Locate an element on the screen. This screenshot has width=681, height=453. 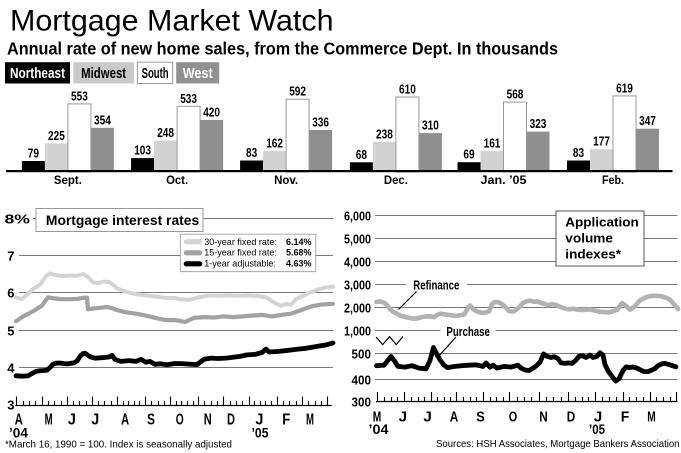
svg-text: Sept. is located at coordinates (68, 180).